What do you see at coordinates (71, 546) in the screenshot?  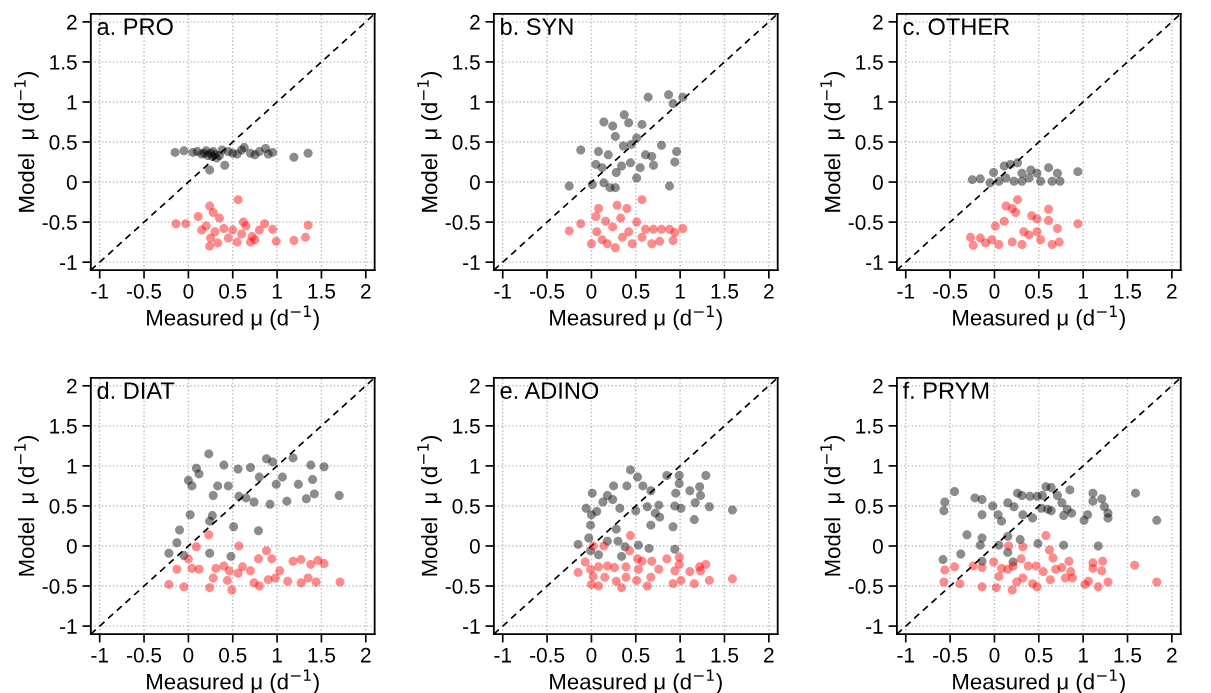 I see `y-tick-label: 0` at bounding box center [71, 546].